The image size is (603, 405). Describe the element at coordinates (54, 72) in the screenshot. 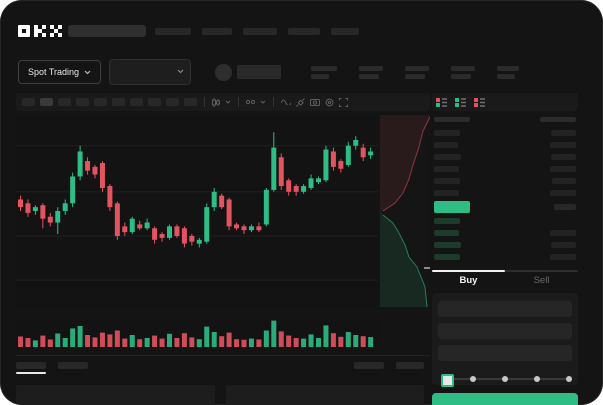

I see `market-type-label: Spot Trading` at that location.